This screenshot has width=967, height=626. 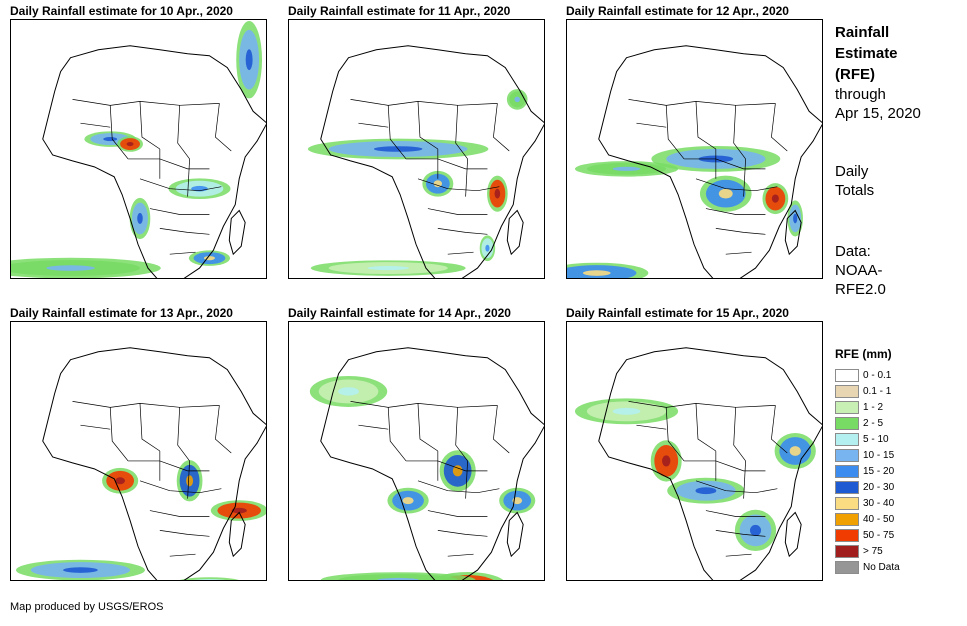 What do you see at coordinates (859, 270) in the screenshot?
I see `data-source-line: NOAA-` at bounding box center [859, 270].